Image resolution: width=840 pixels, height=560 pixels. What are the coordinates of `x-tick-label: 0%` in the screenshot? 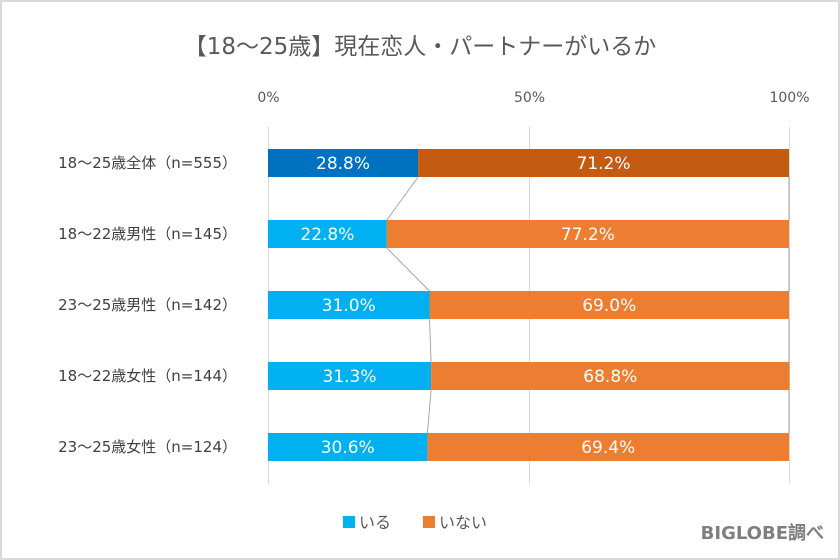 It's located at (268, 98).